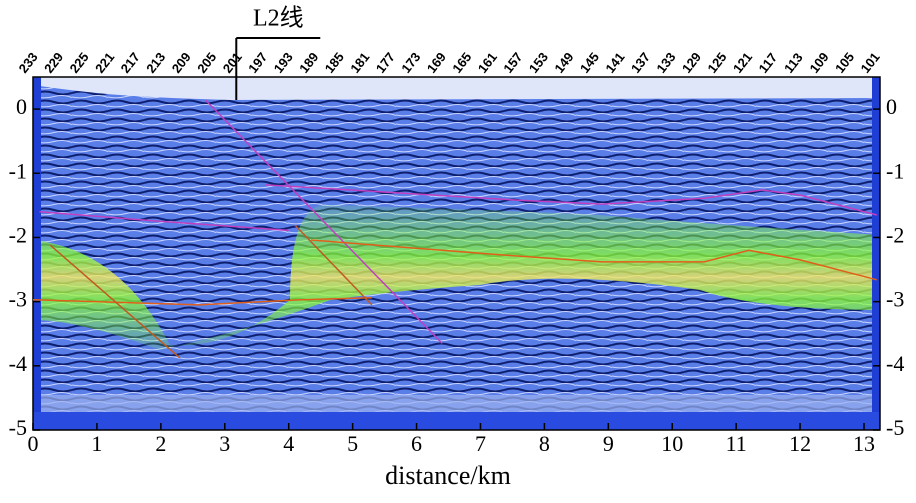  What do you see at coordinates (589, 63) in the screenshot?
I see `station-label: 145` at bounding box center [589, 63].